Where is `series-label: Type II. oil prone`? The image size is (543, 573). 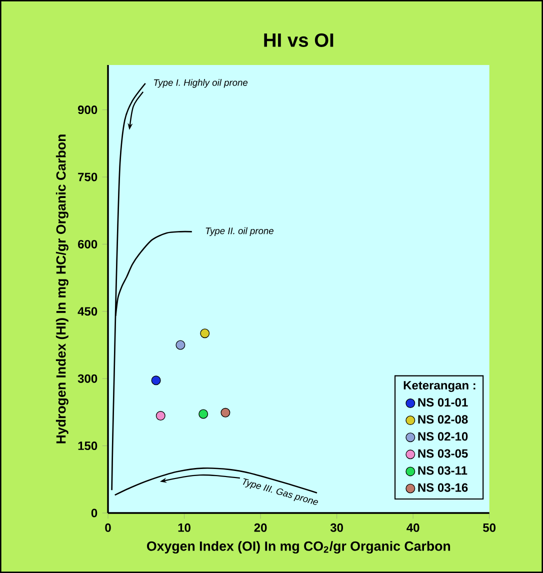
series-label: Type II. oil prone is located at coordinates (240, 231).